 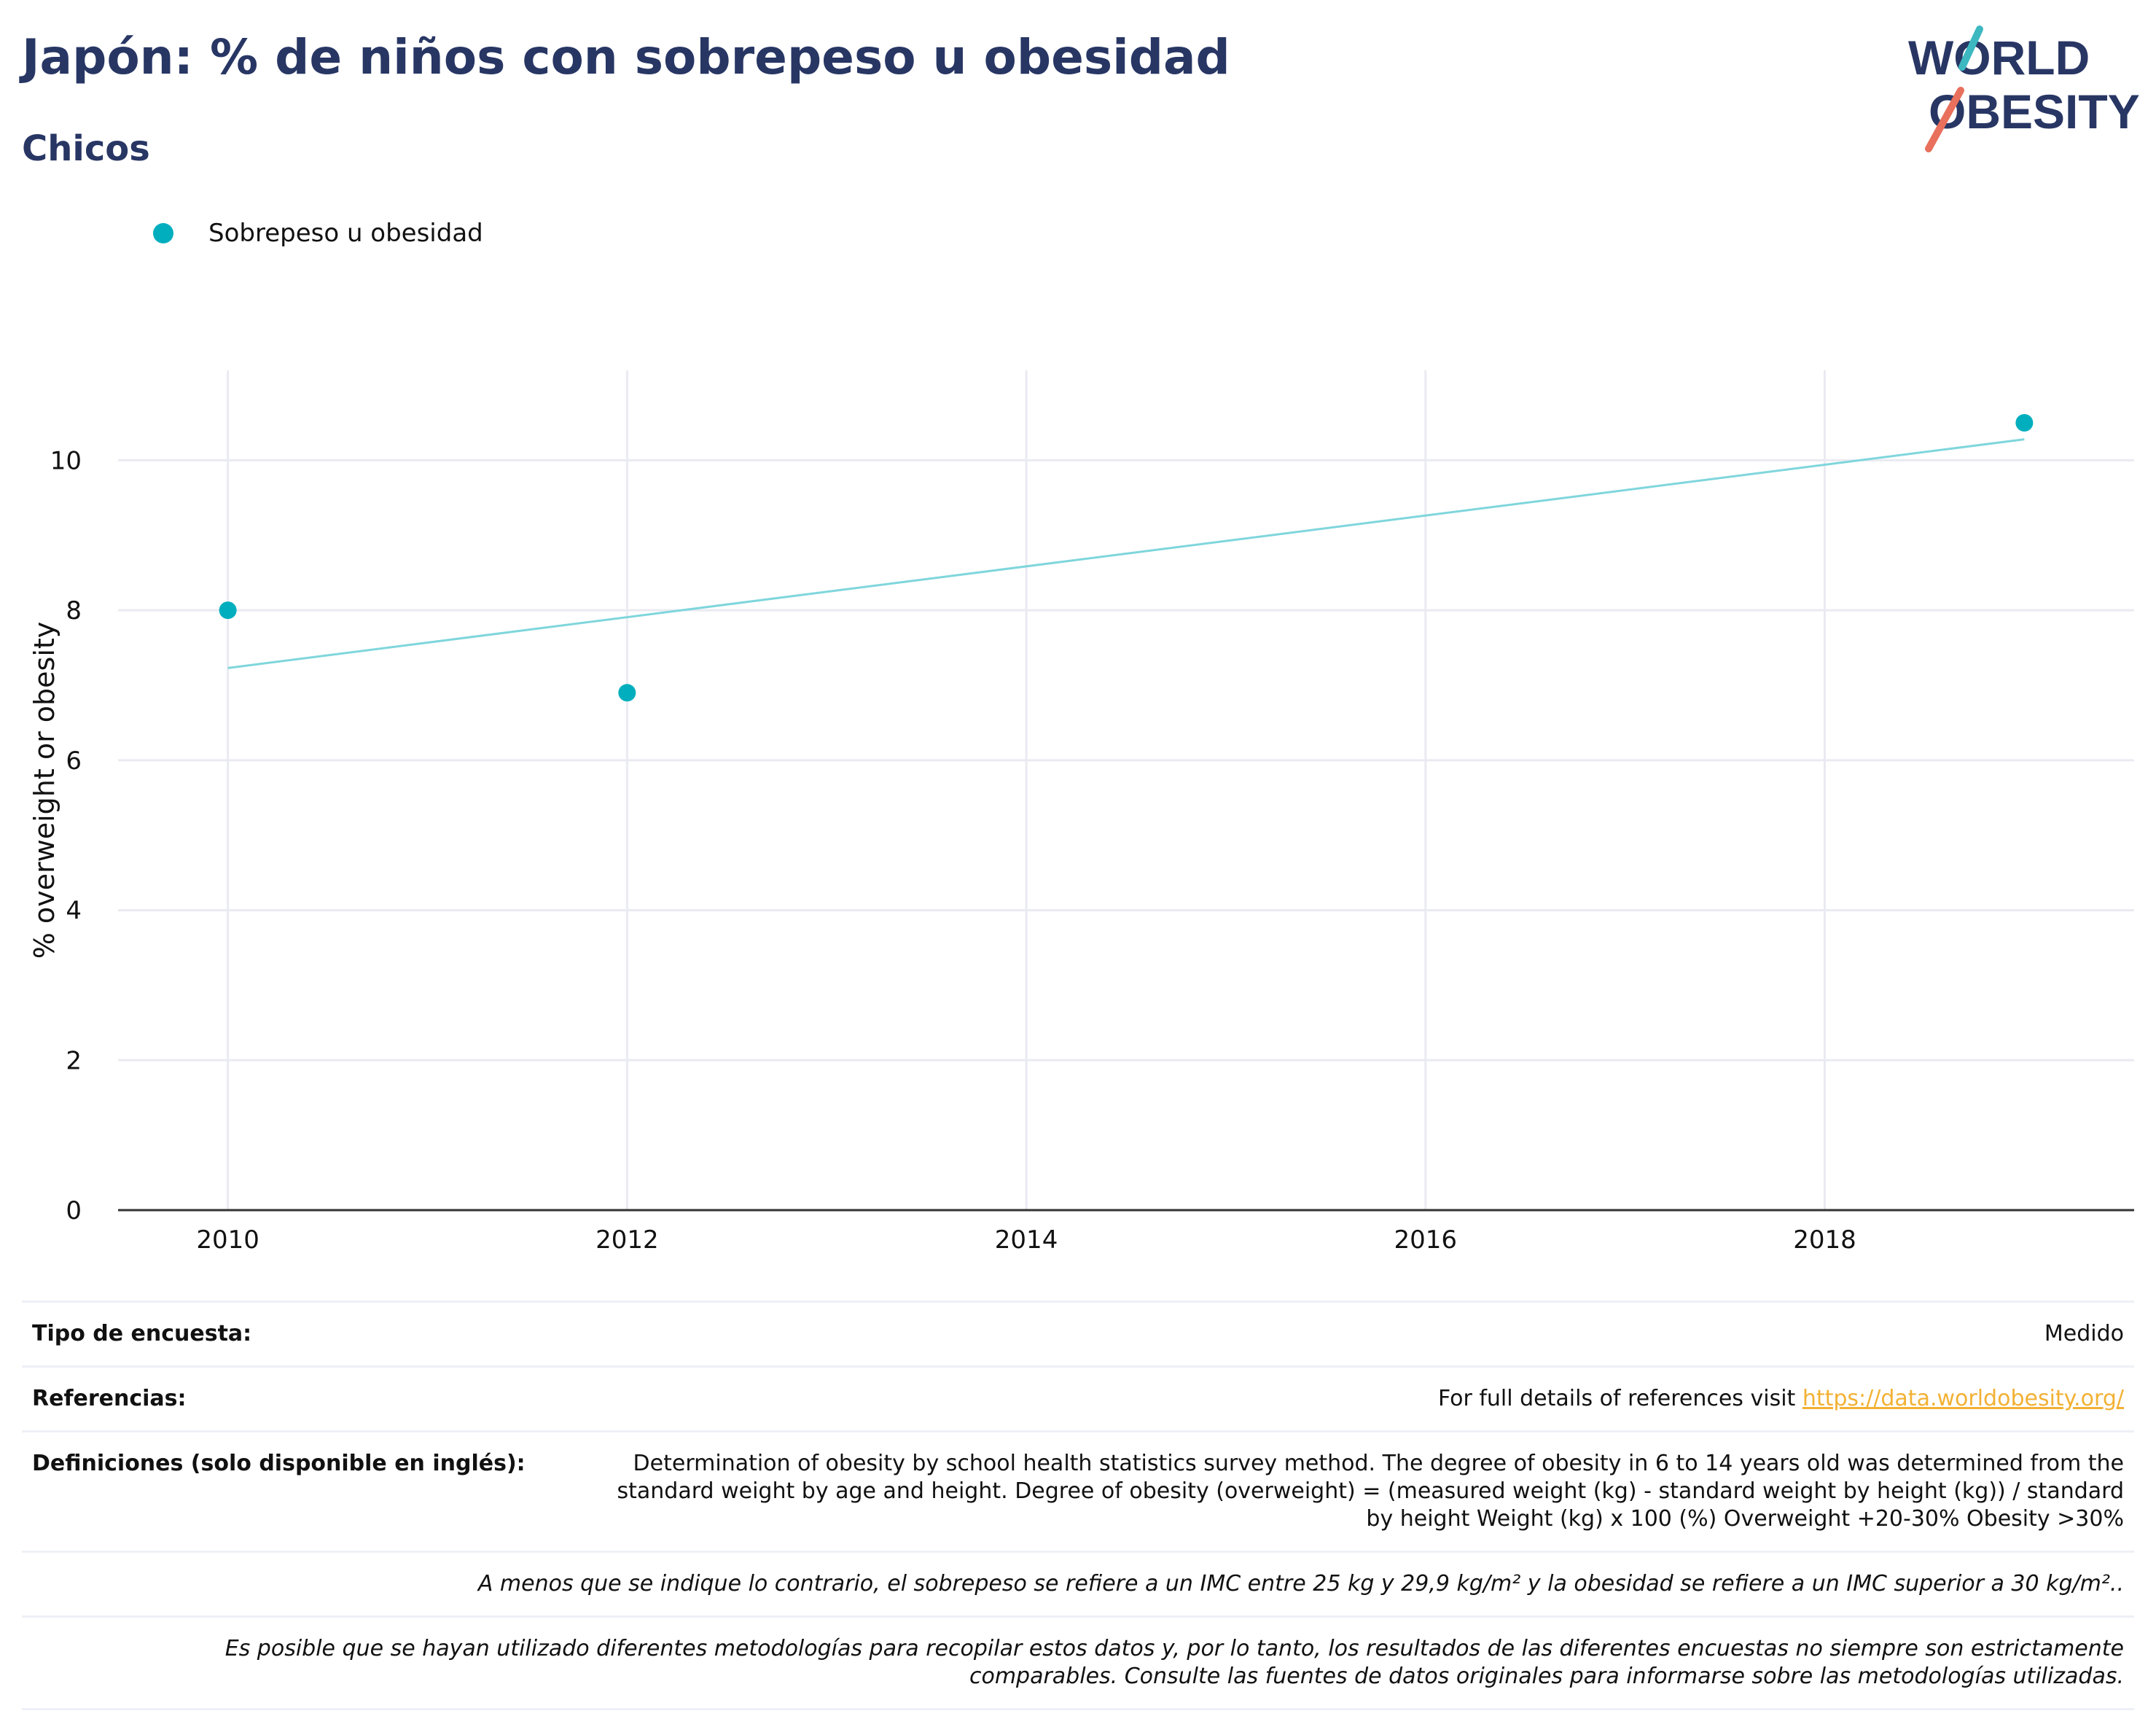 What do you see at coordinates (228, 1240) in the screenshot?
I see `x-tick-label: 2010` at bounding box center [228, 1240].